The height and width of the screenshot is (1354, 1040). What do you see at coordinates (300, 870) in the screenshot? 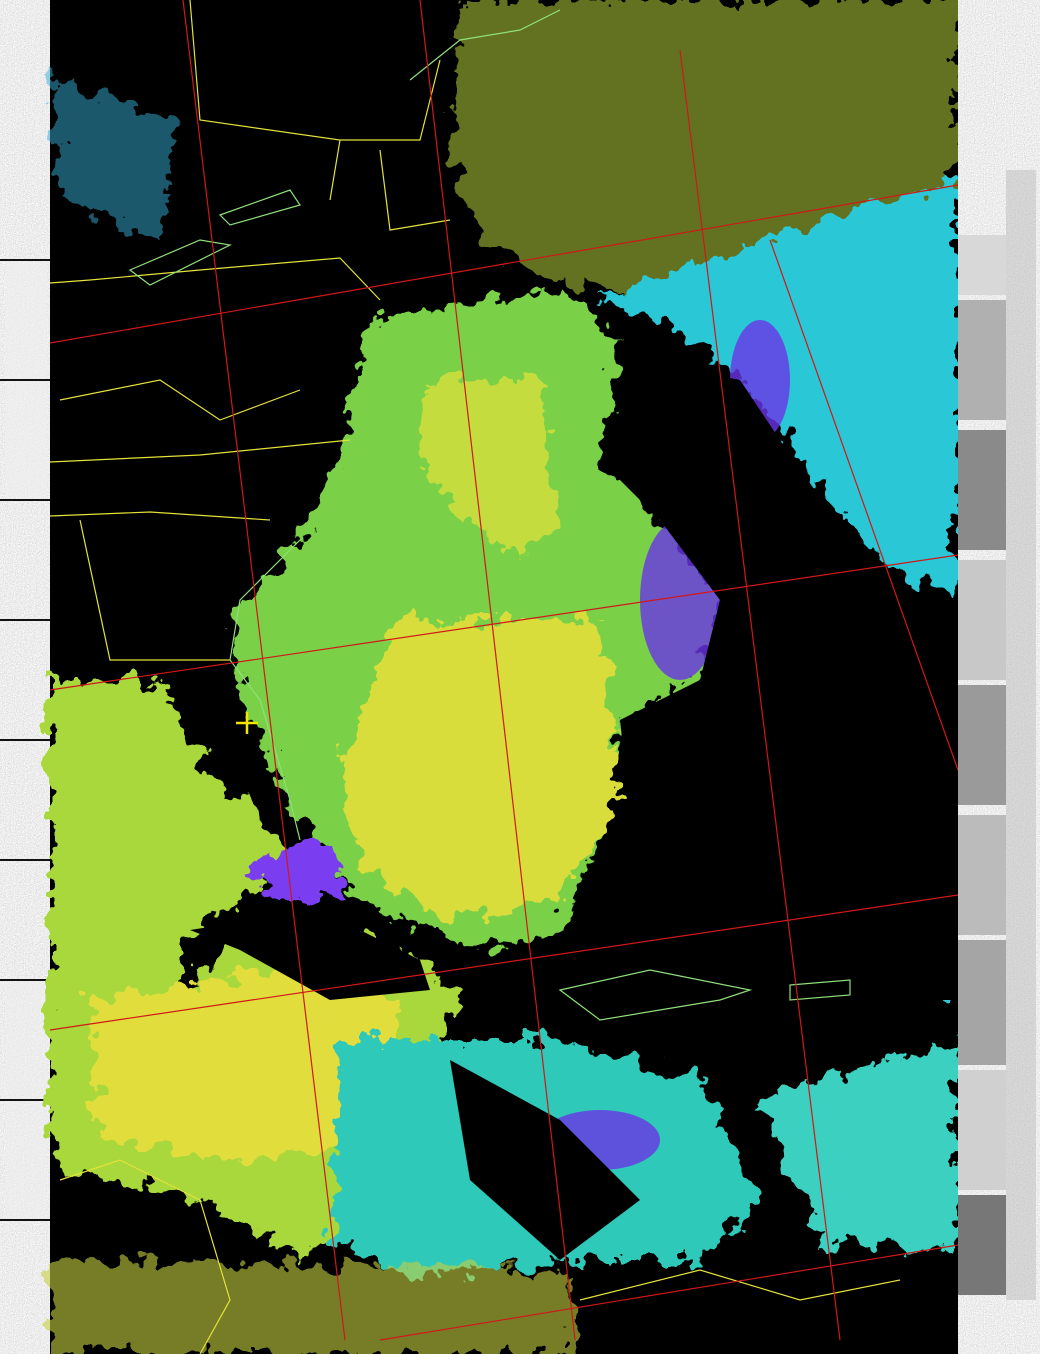
I see `cloud-thin` at bounding box center [300, 870].